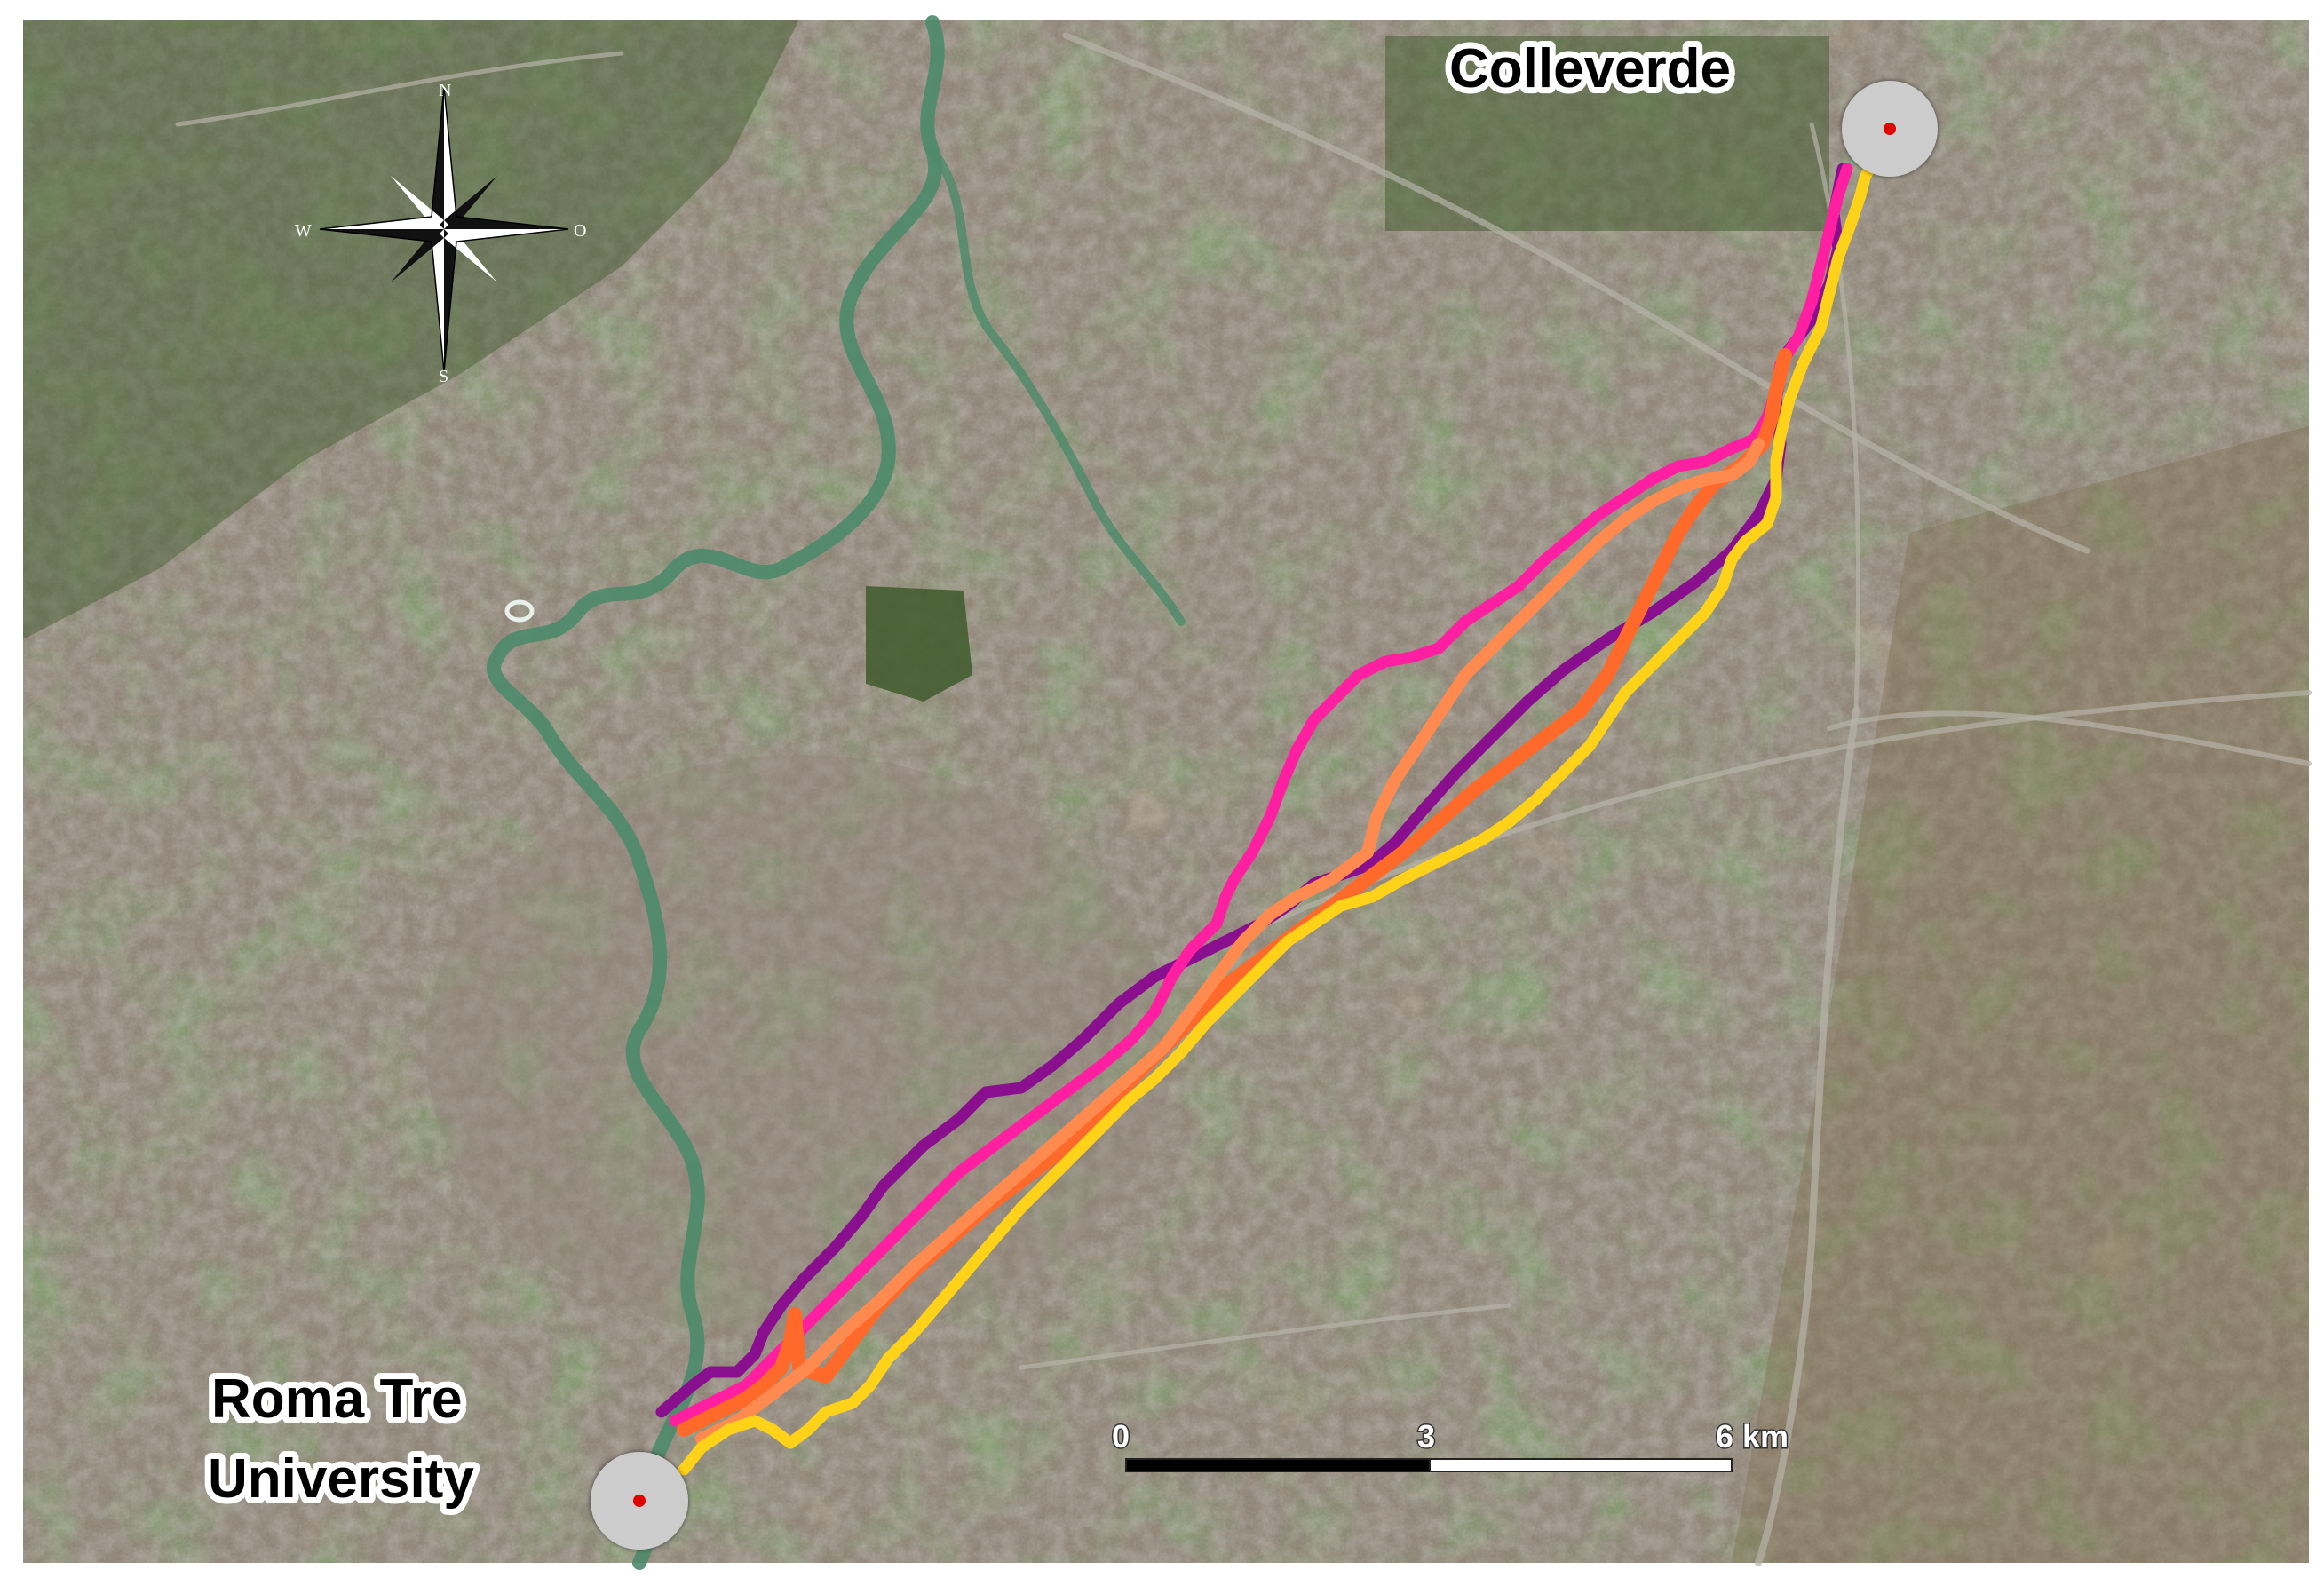  I want to click on scale-tick-0: 0, so click(1121, 1437).